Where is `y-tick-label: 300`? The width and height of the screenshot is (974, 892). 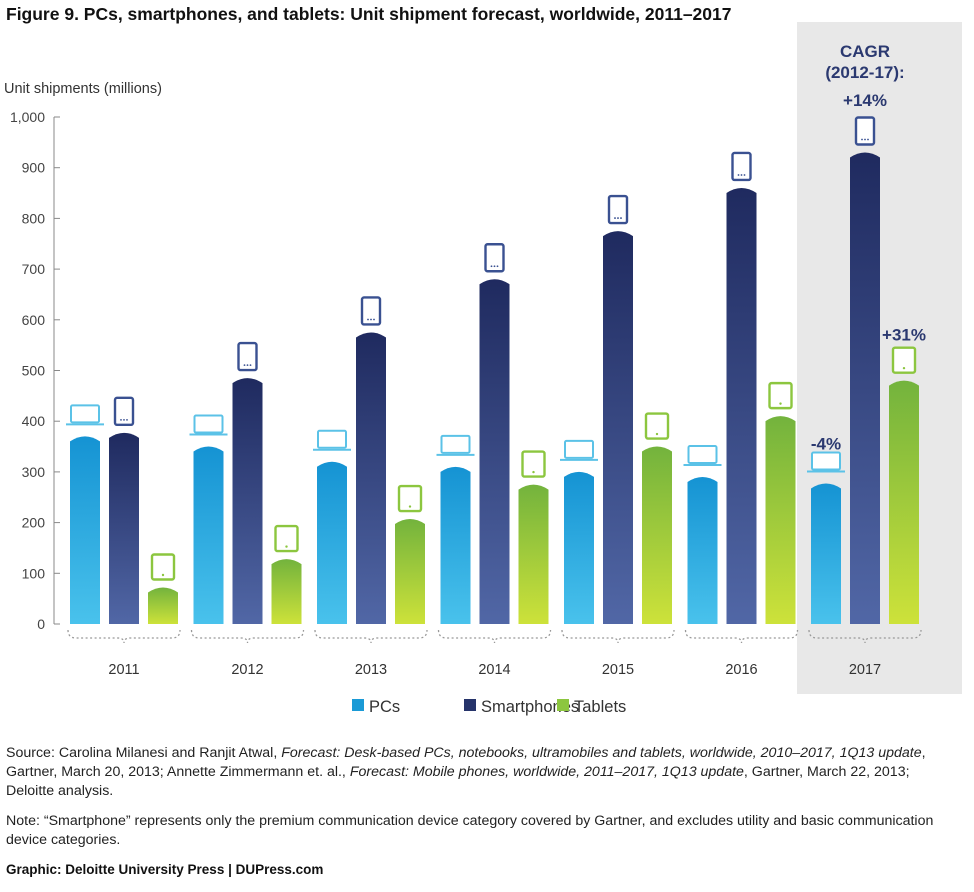 y-tick-label: 300 is located at coordinates (34, 472).